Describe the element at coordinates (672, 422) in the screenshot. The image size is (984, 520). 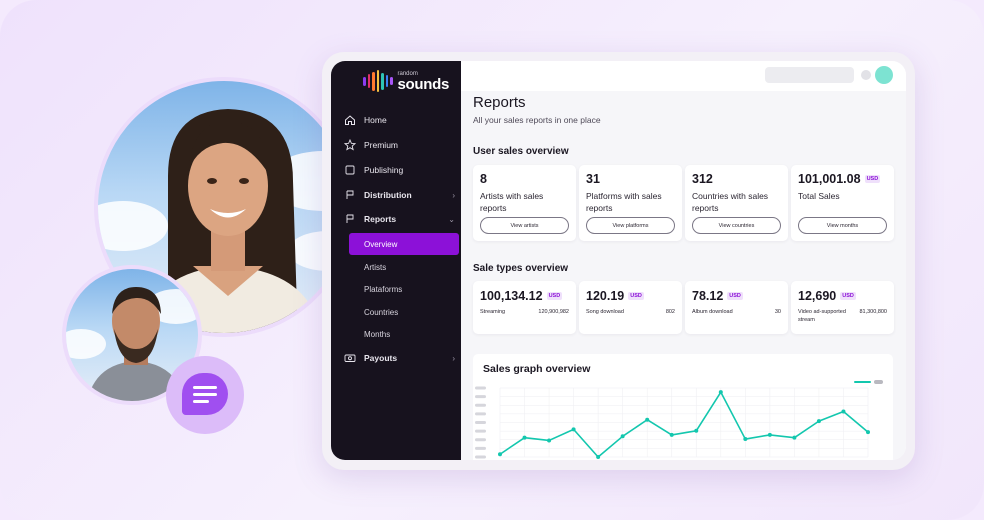
I see `sales-line-chart` at that location.